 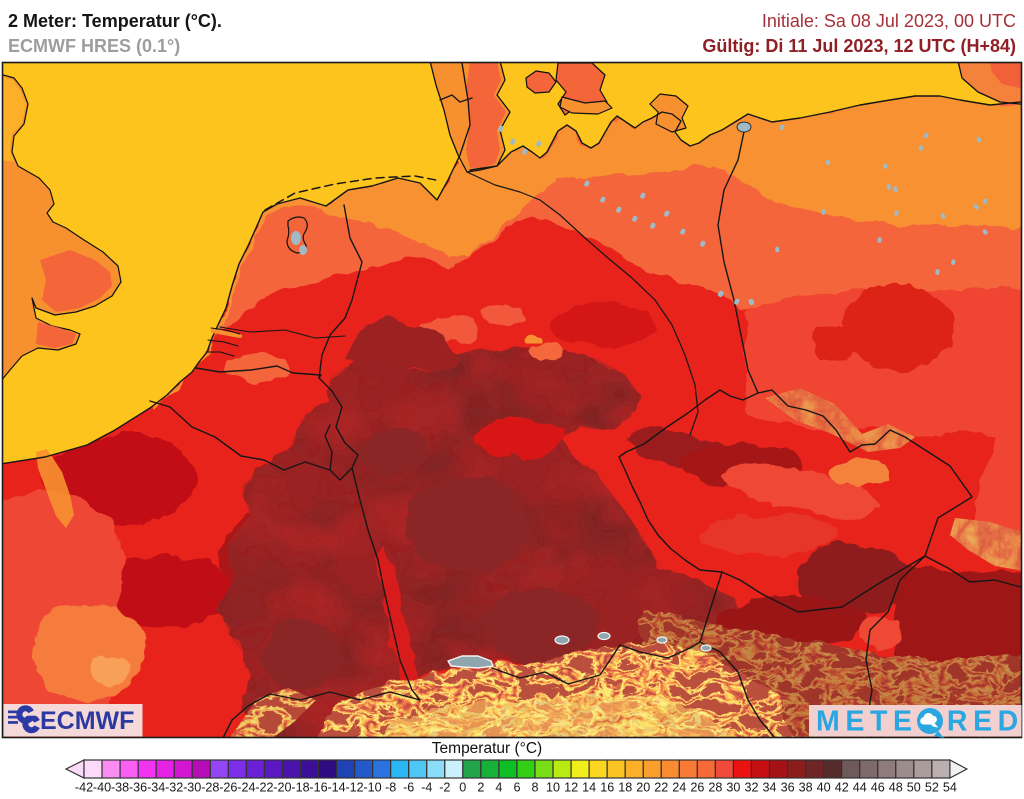 What do you see at coordinates (806, 788) in the screenshot?
I see `svg-text: 38` at bounding box center [806, 788].